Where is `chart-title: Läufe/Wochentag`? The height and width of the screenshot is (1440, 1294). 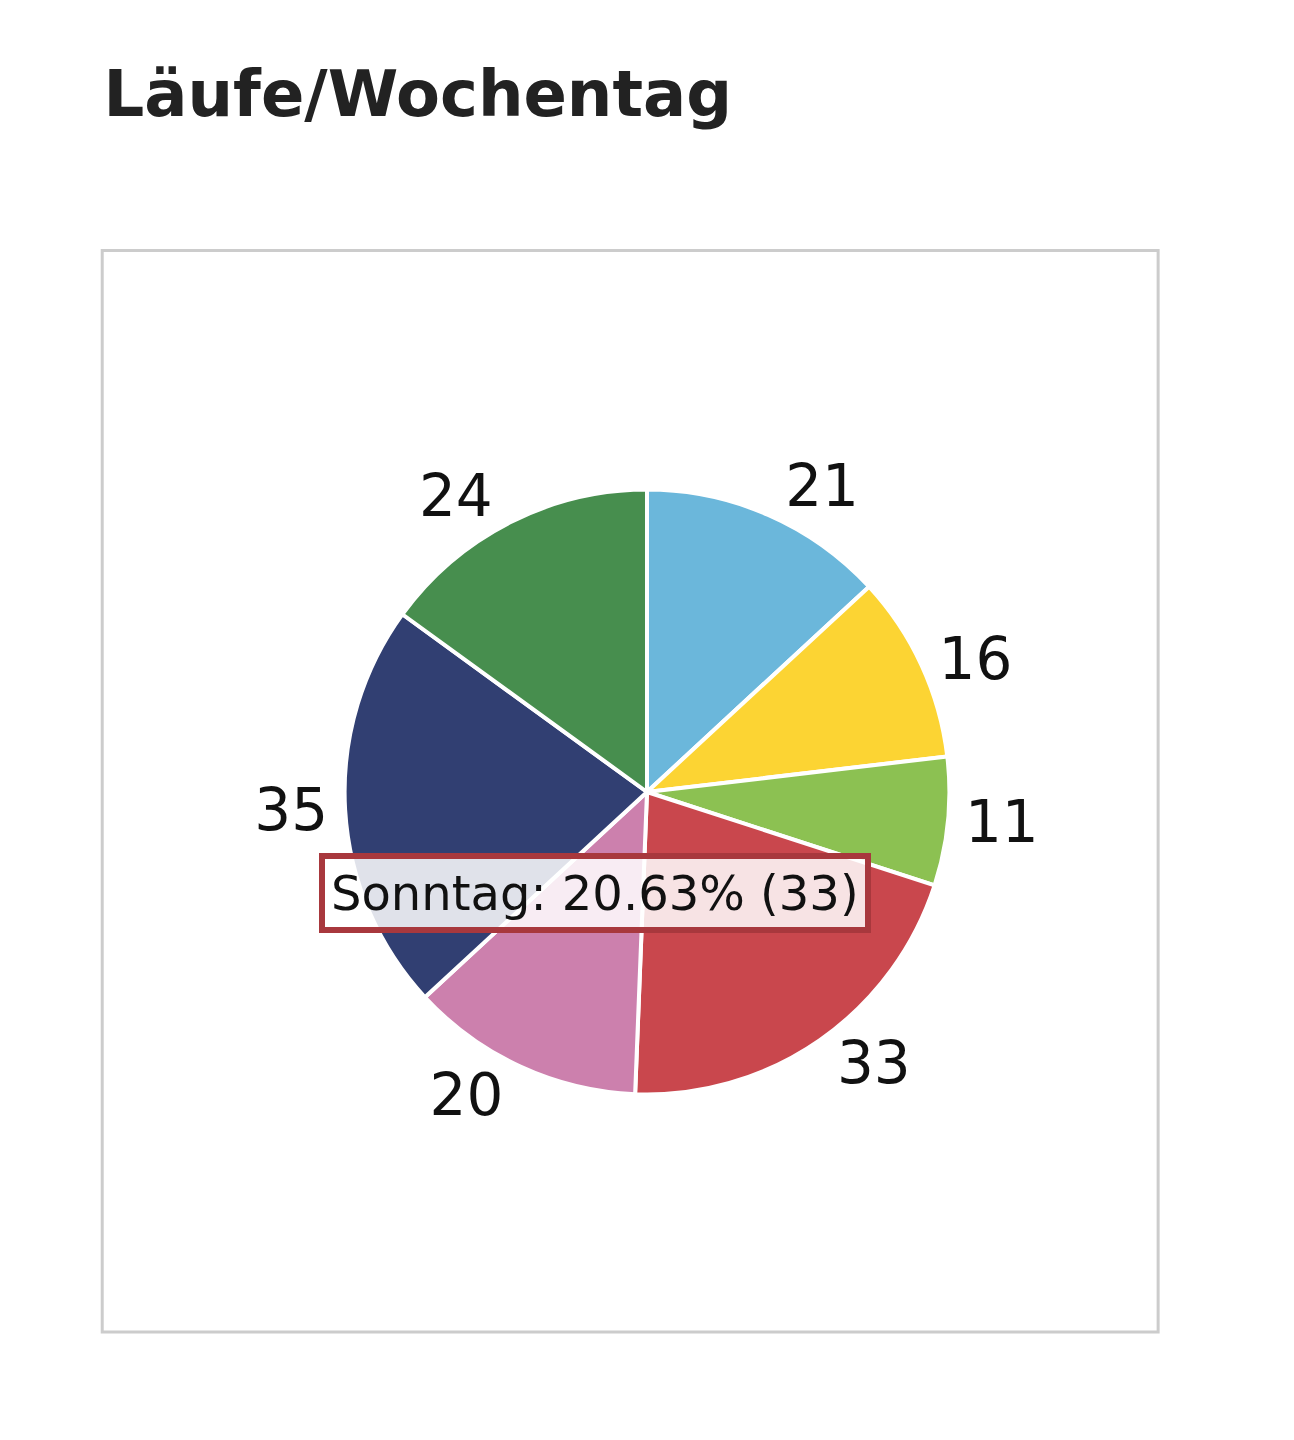 chart-title: Läufe/Wochentag is located at coordinates (418, 94).